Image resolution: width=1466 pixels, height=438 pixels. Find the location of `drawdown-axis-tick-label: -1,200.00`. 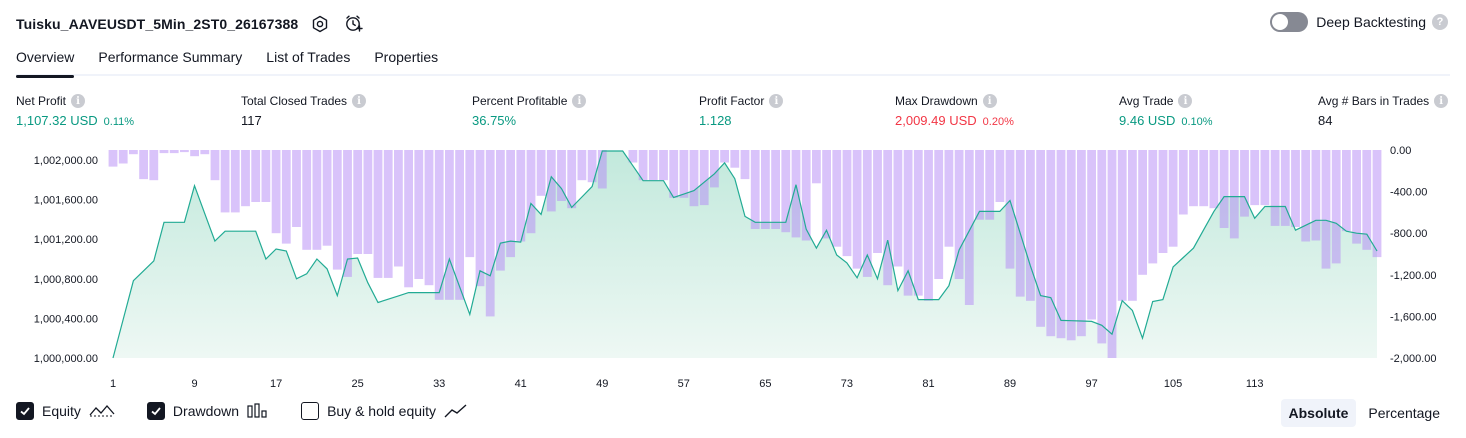

drawdown-axis-tick-label: -1,200.00 is located at coordinates (1413, 276).